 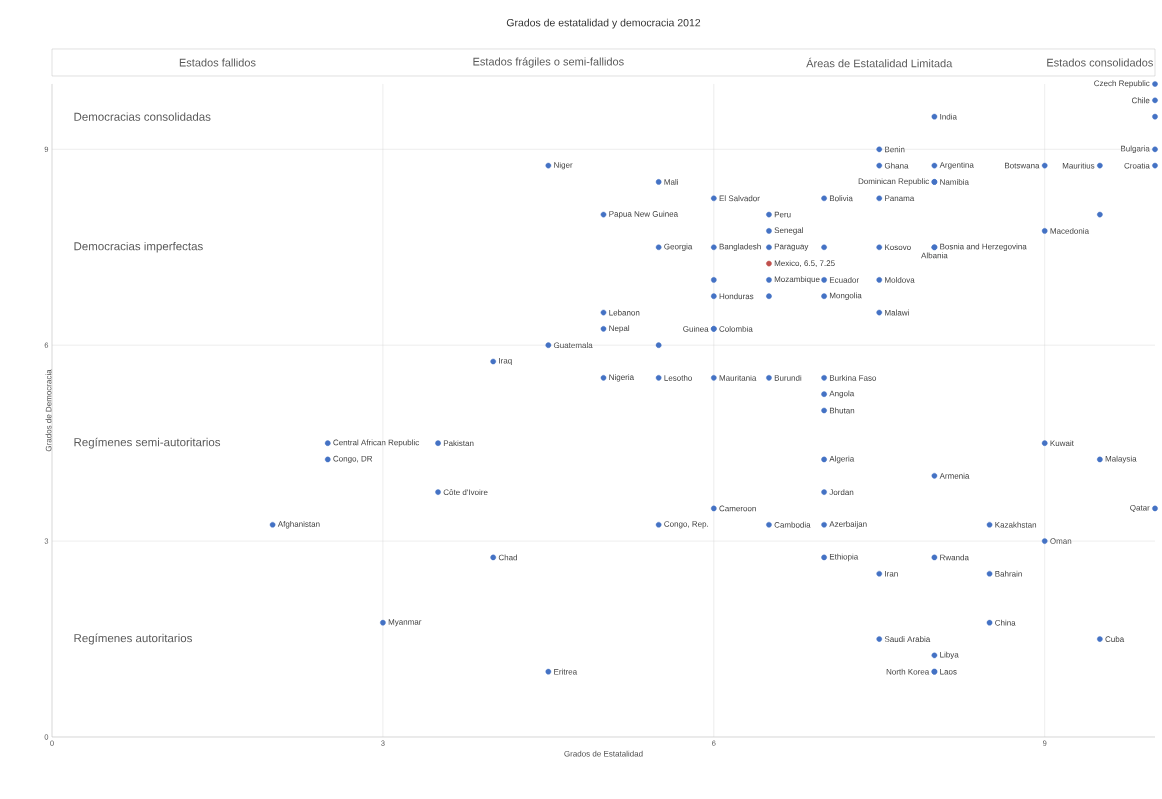 I want to click on annotation: Mongolia, so click(x=845, y=296).